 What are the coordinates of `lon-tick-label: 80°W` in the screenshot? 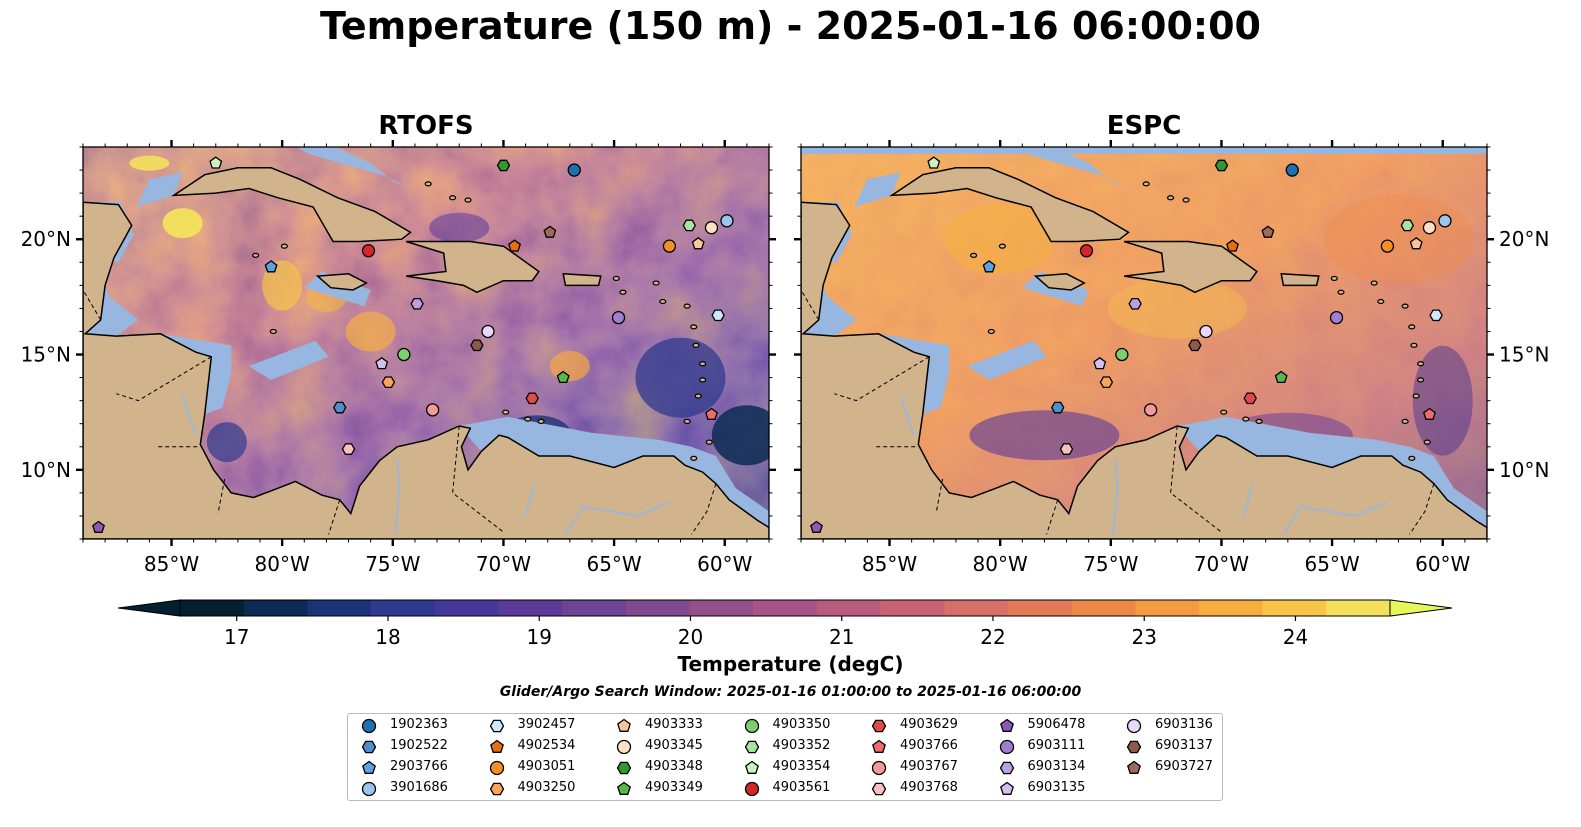 It's located at (282, 564).